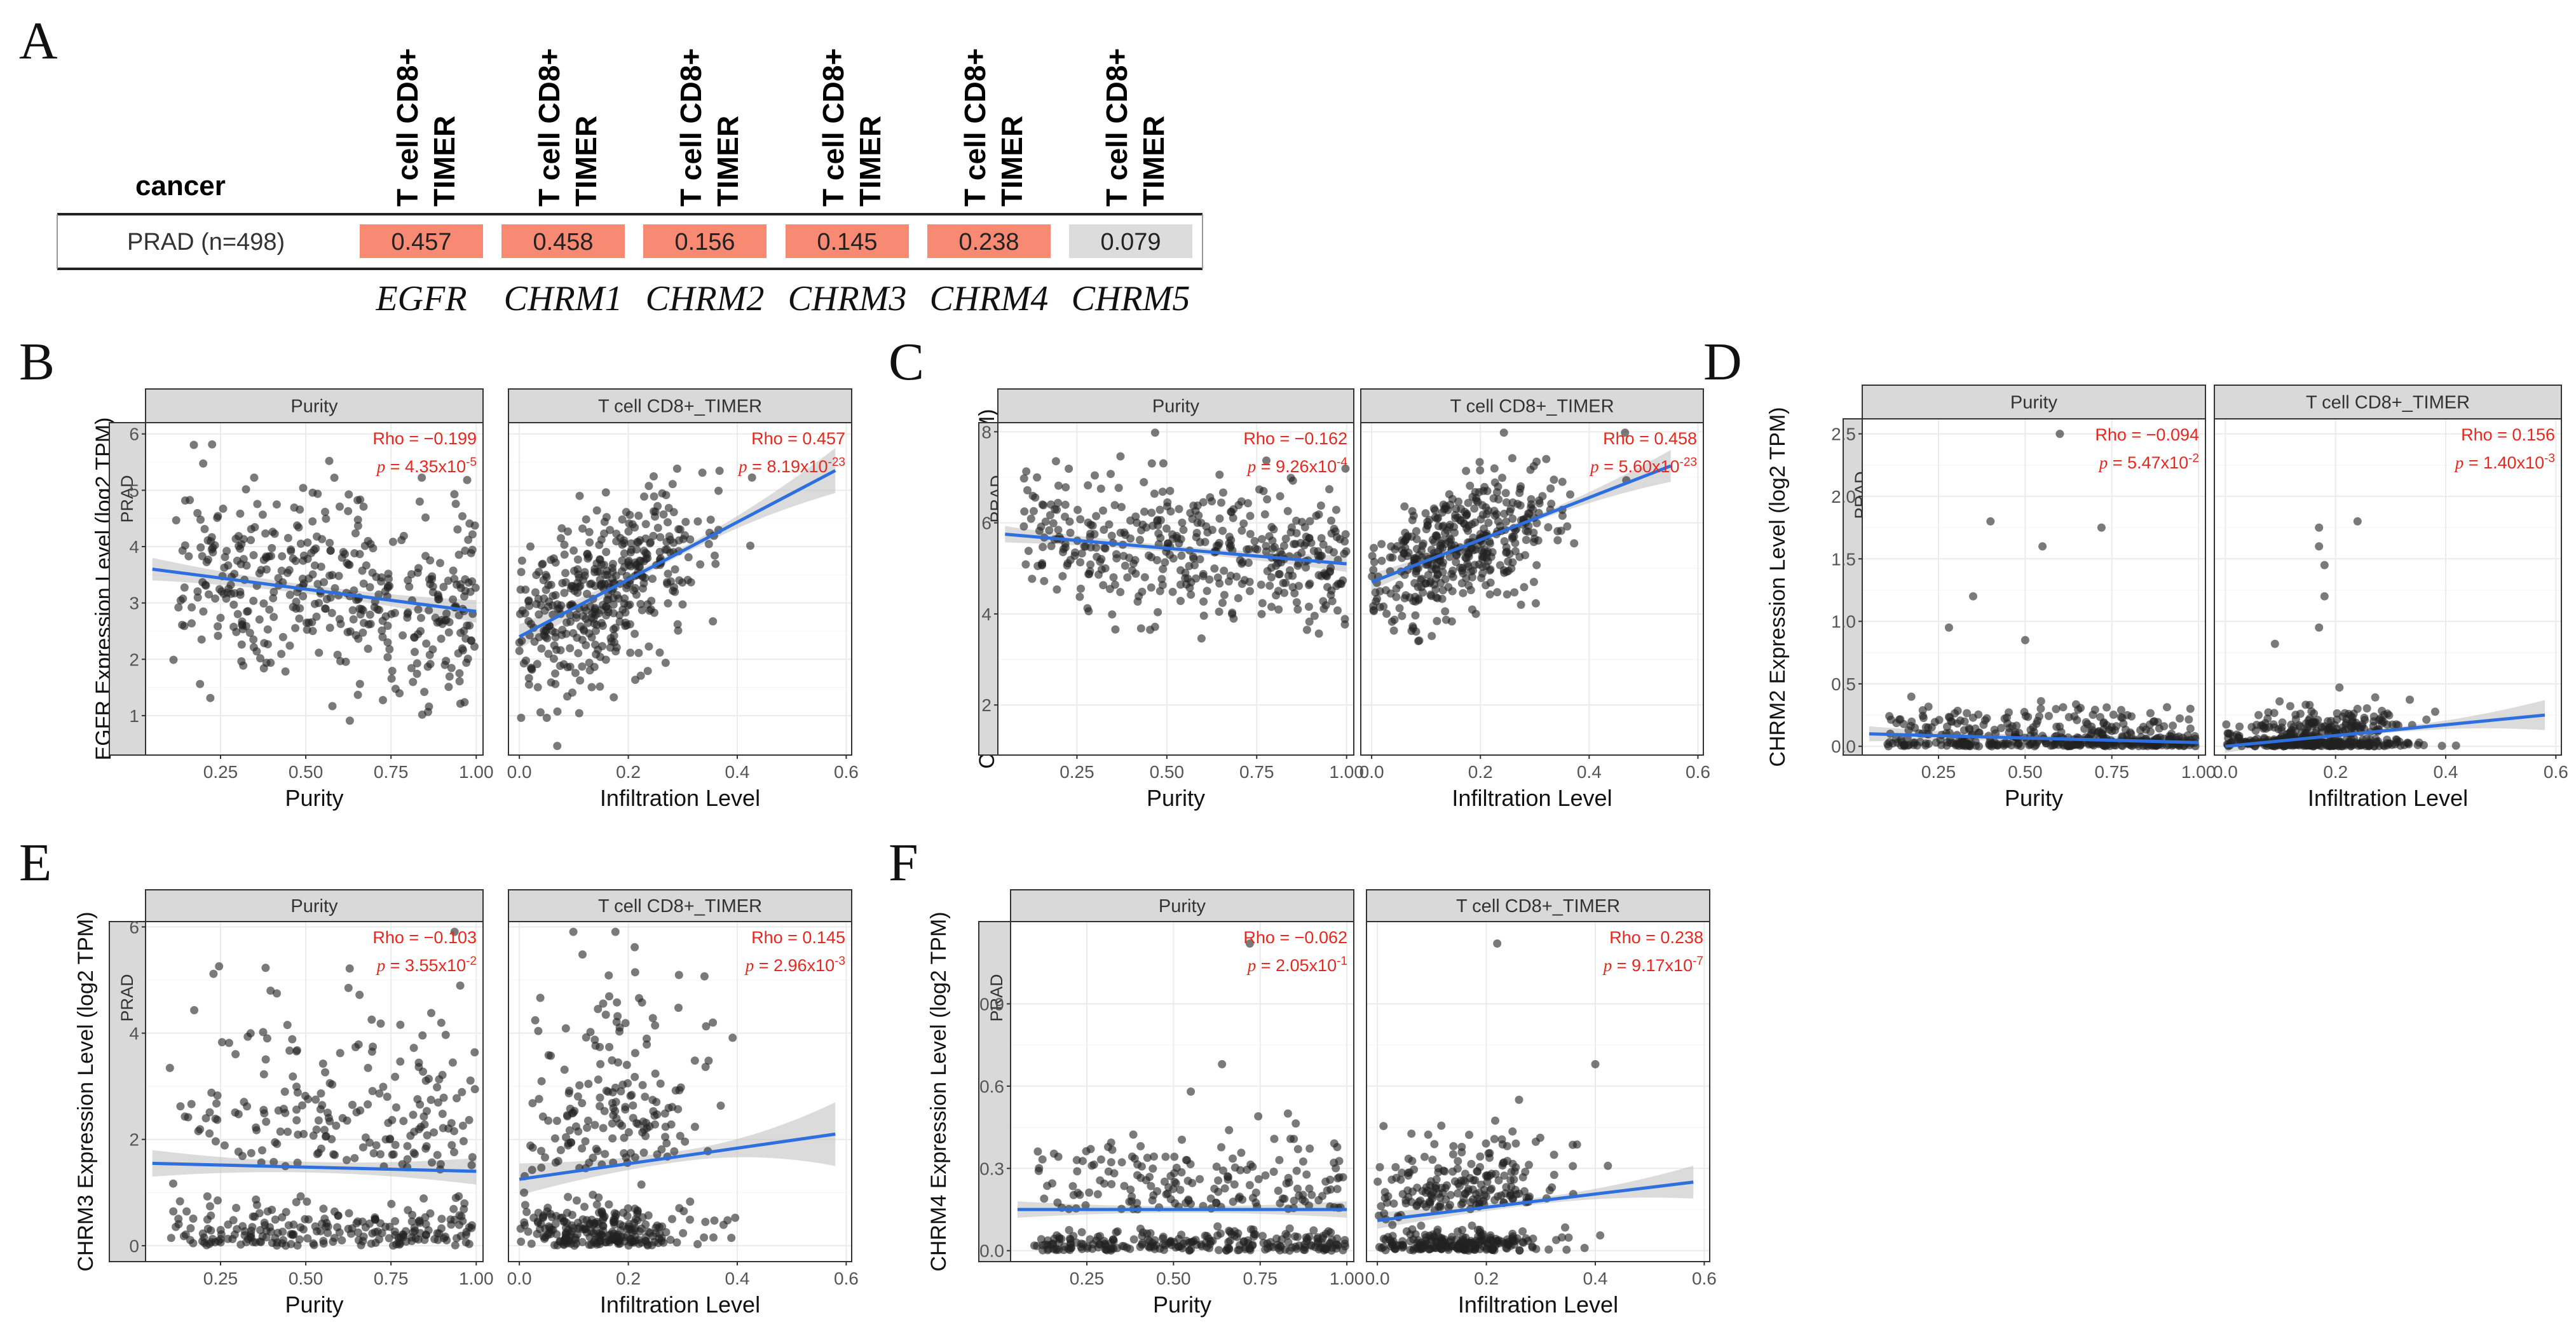 The height and width of the screenshot is (1329, 2576). I want to click on x-tick-label: 0.4, so click(2446, 772).